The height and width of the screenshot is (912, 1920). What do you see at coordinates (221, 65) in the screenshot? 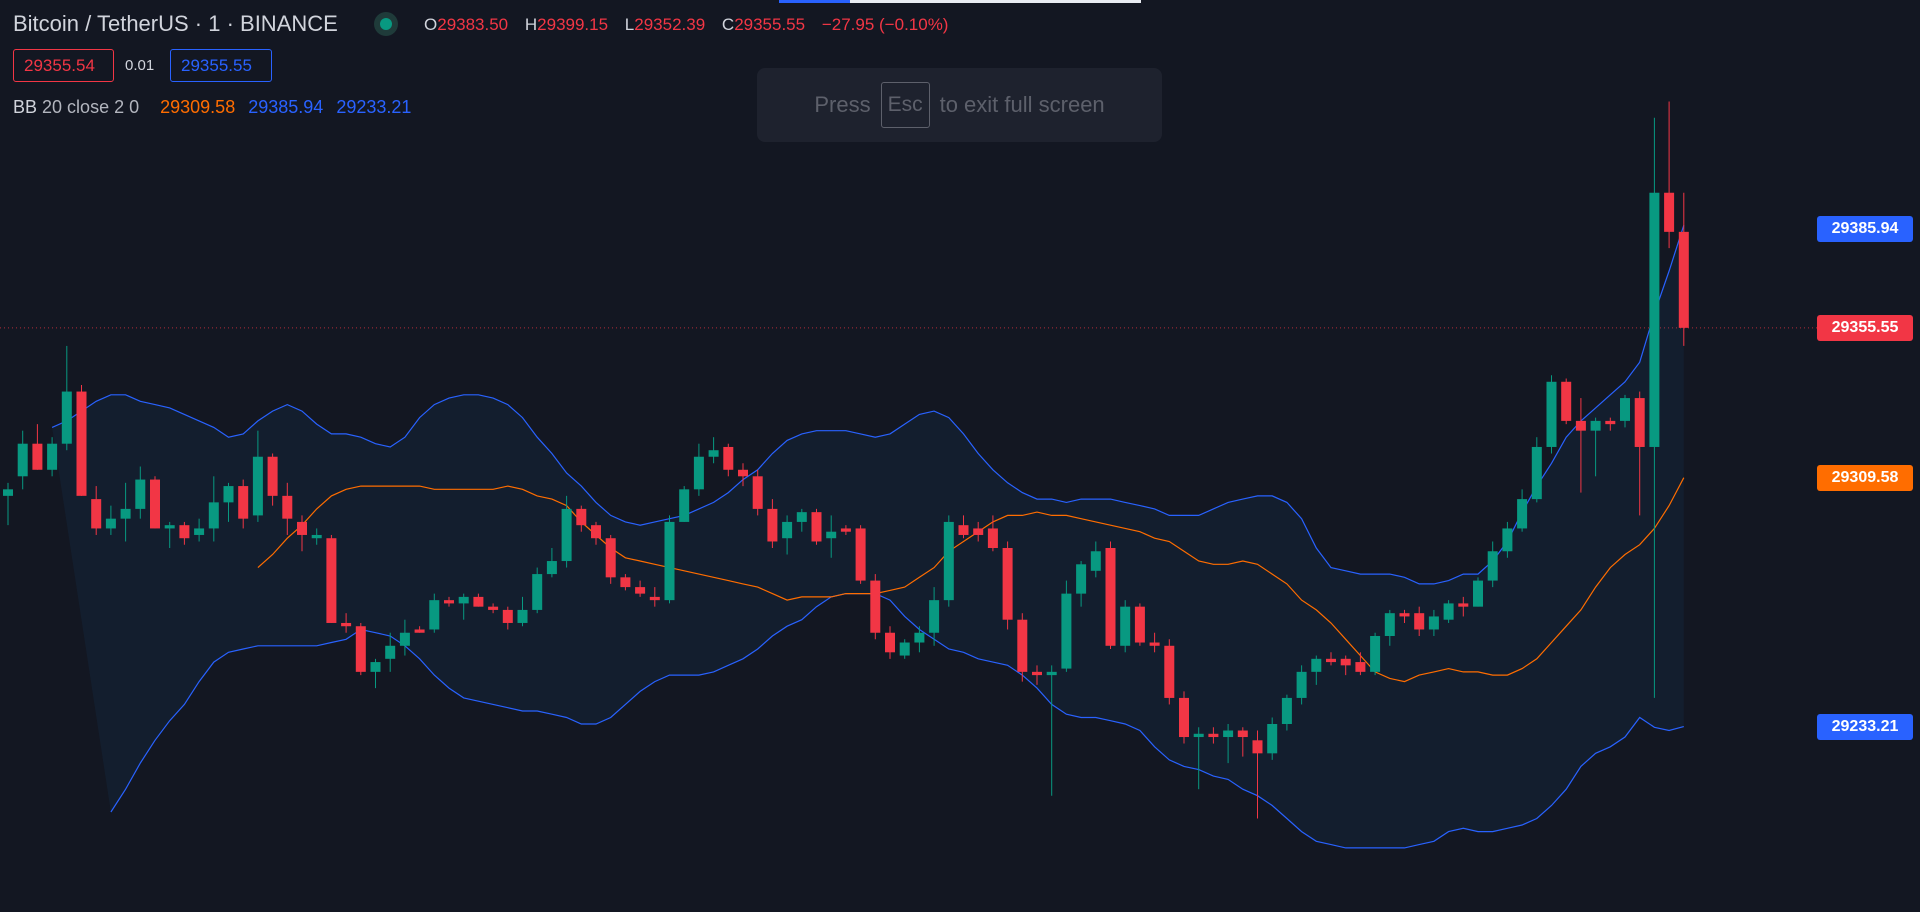
I see `buy-button: 29355.55` at bounding box center [221, 65].